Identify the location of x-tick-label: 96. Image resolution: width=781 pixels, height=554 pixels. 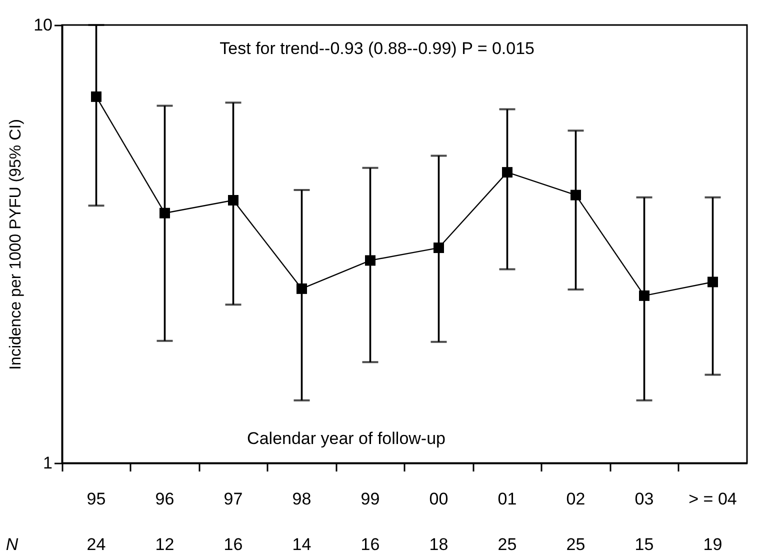
(164, 499).